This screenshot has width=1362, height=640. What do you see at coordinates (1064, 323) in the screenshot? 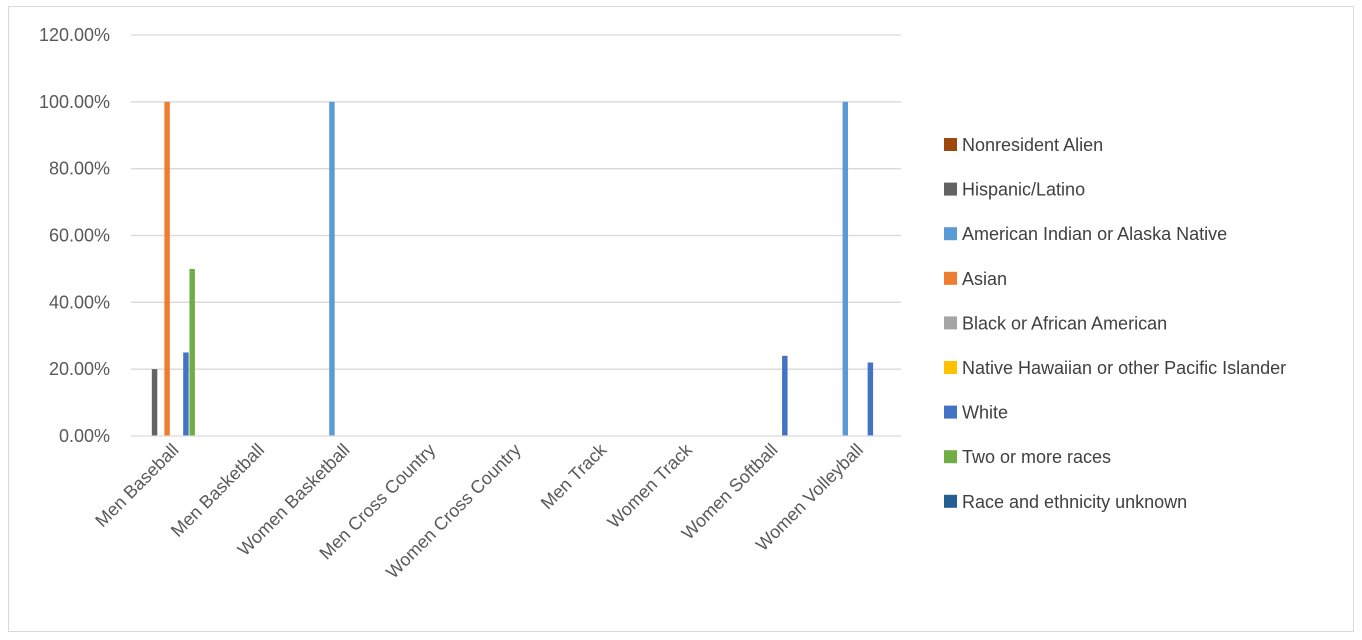
I see `legend-label: Black or African American` at bounding box center [1064, 323].